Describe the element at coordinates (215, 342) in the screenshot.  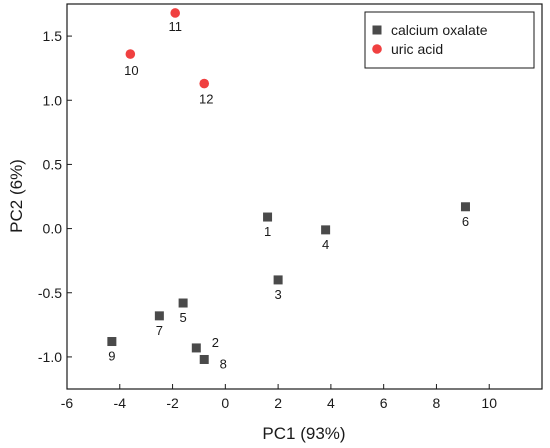
I see `point-label: 2` at that location.